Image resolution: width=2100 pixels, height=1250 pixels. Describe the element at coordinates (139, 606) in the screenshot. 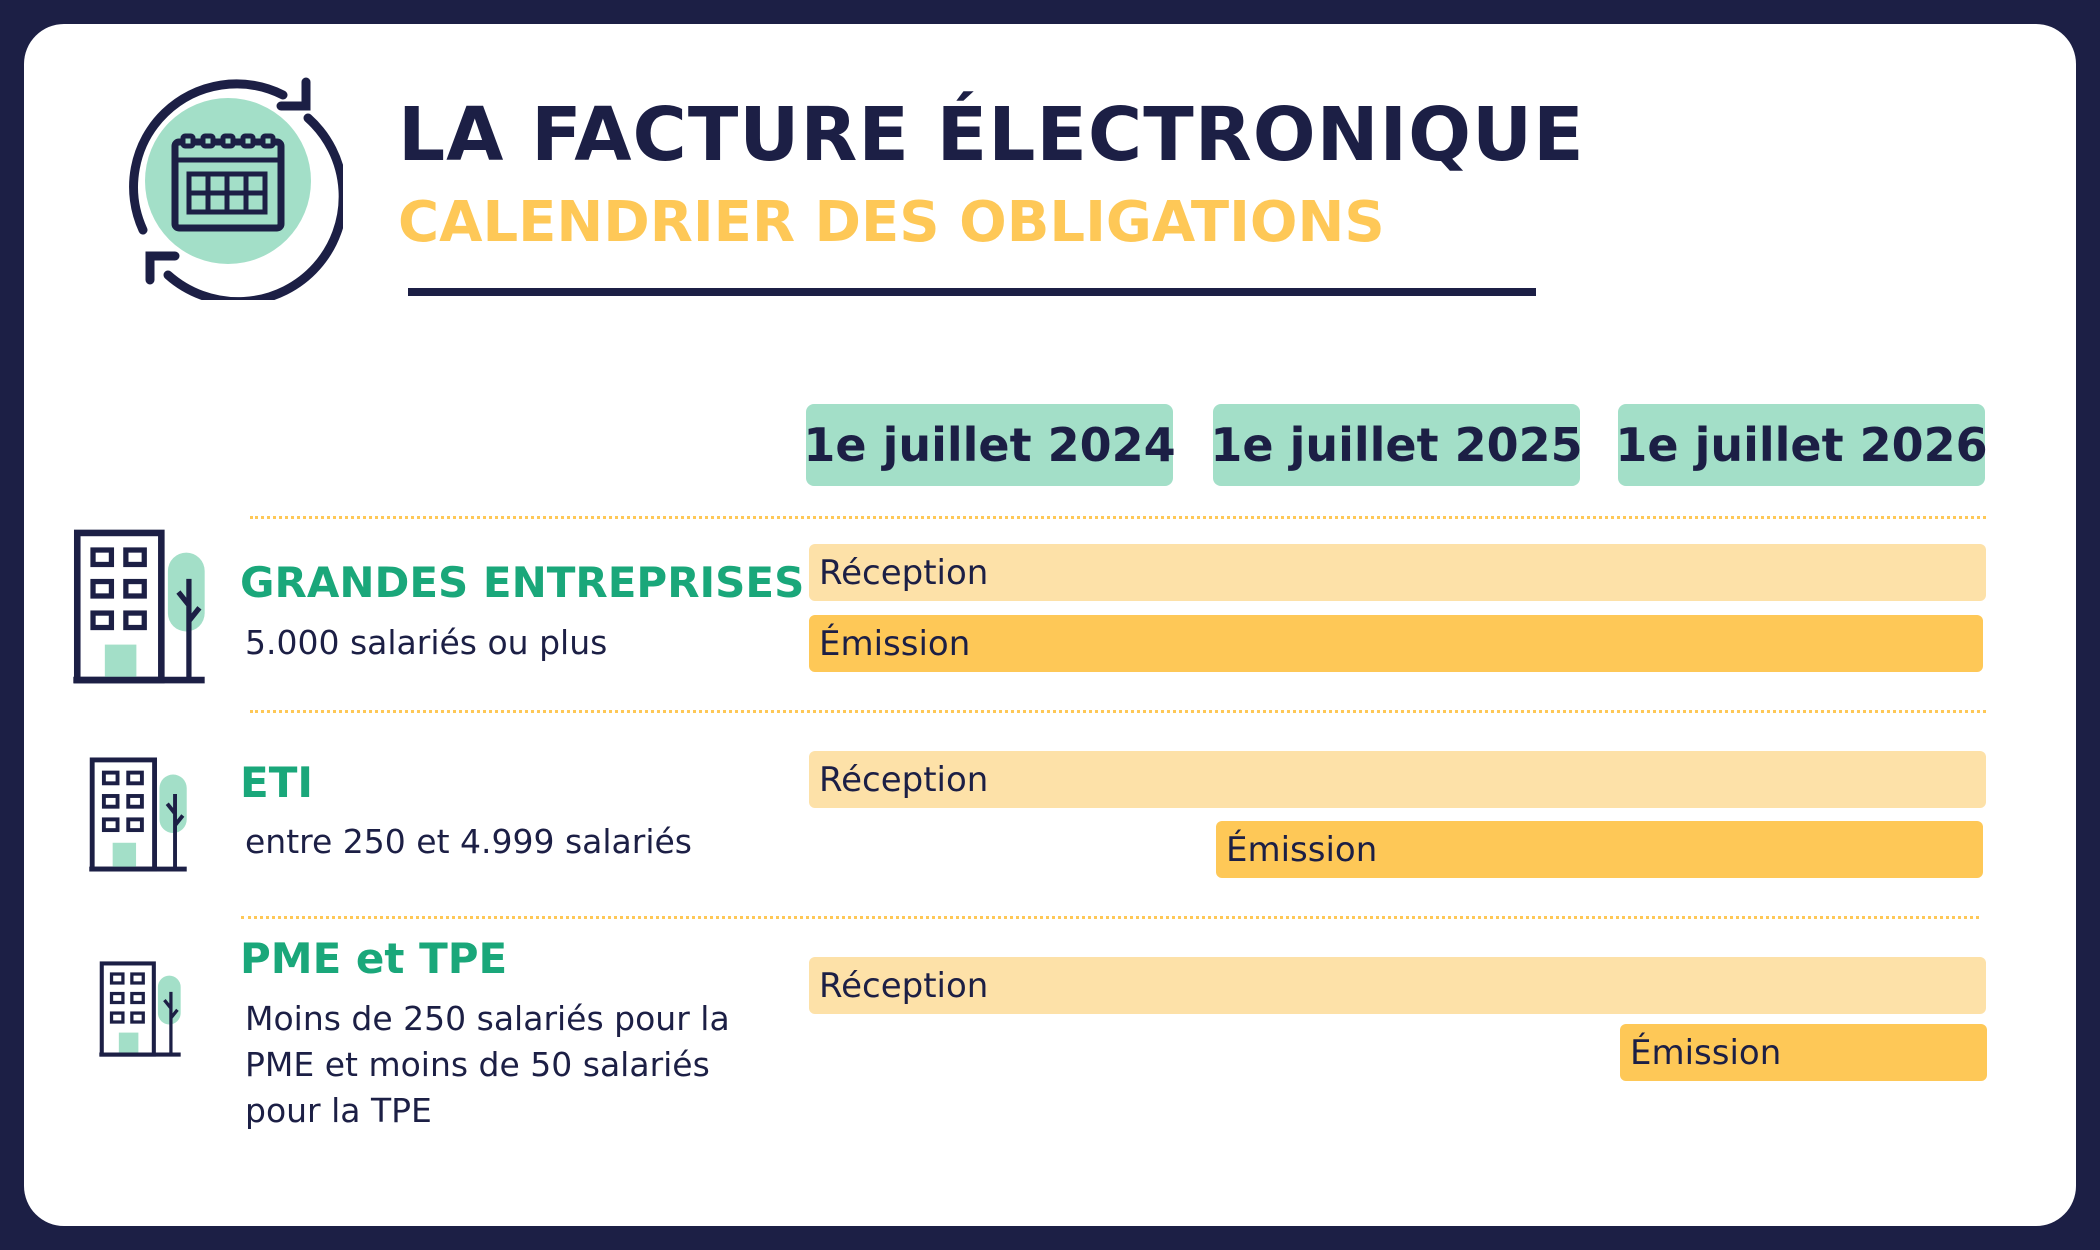

I see `large-building-icon` at that location.